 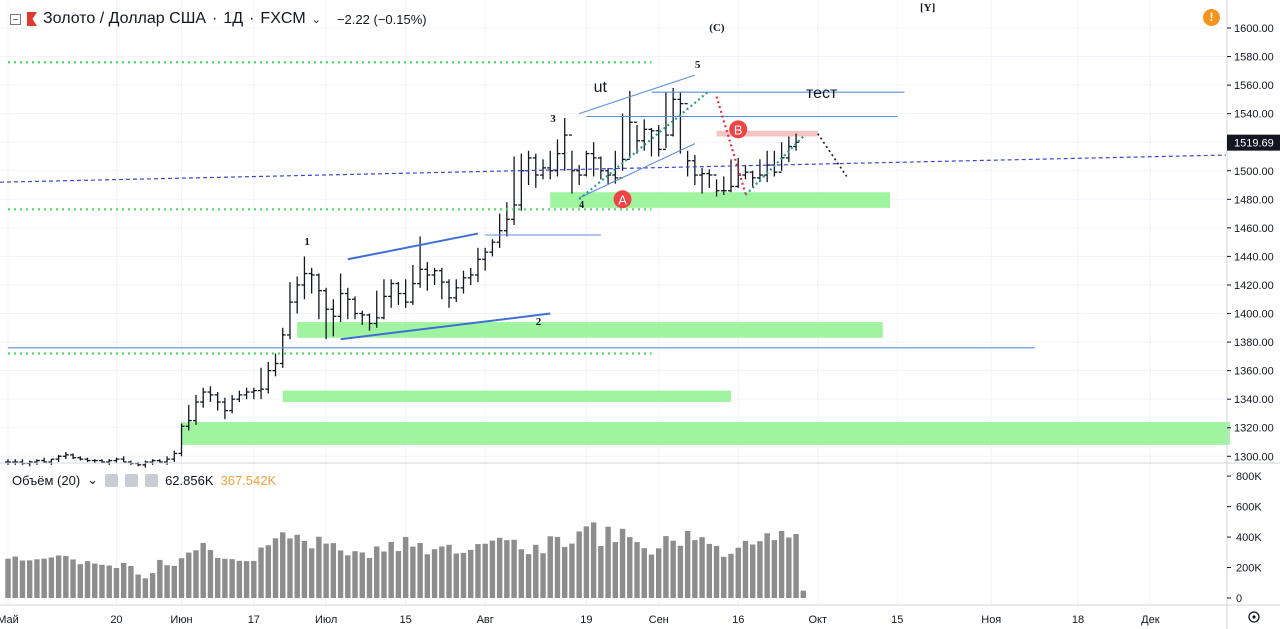 What do you see at coordinates (1078, 620) in the screenshot?
I see `time-tick-label: 18` at bounding box center [1078, 620].